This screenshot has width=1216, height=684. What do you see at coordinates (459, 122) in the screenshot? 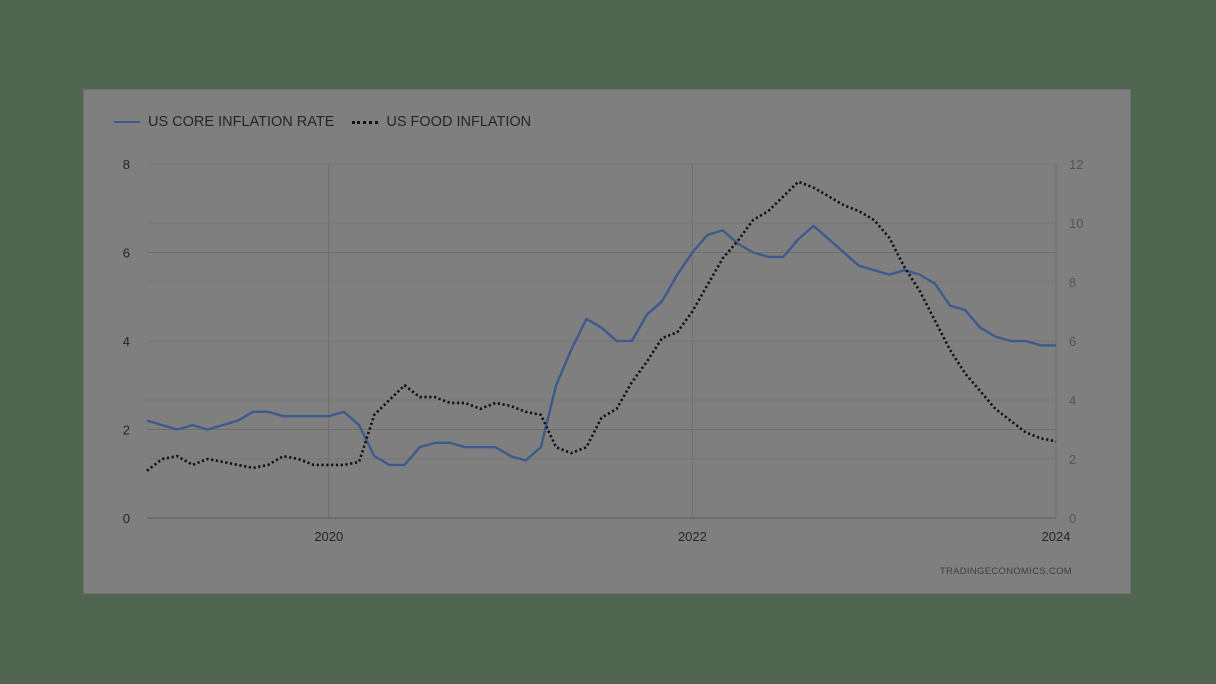
I see `legend-label-food: US FOOD INFLATION` at bounding box center [459, 122].